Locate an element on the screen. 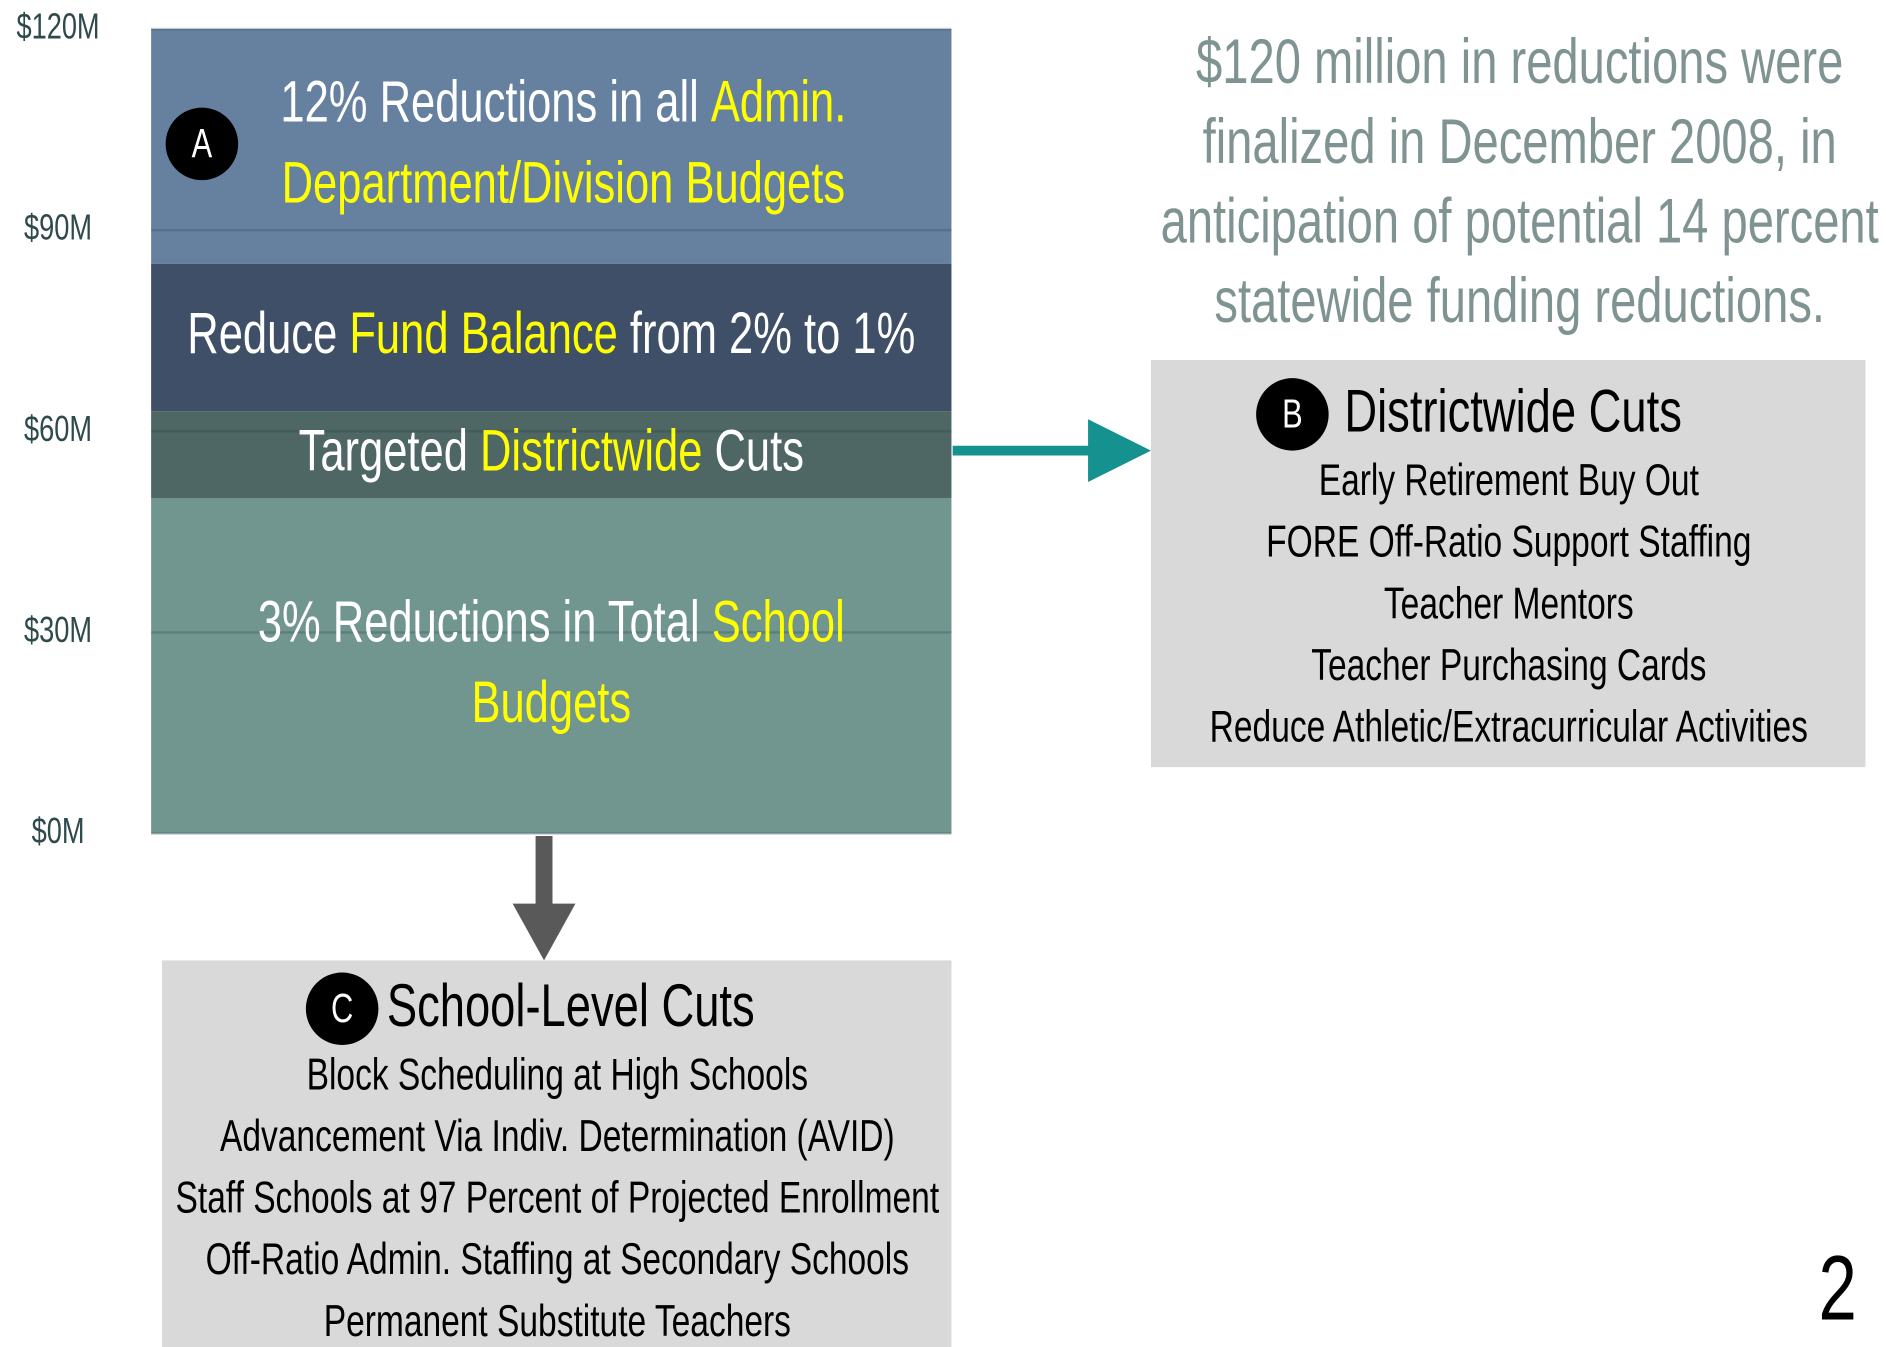 The height and width of the screenshot is (1347, 1886). segment-label-part: School is located at coordinates (778, 621).